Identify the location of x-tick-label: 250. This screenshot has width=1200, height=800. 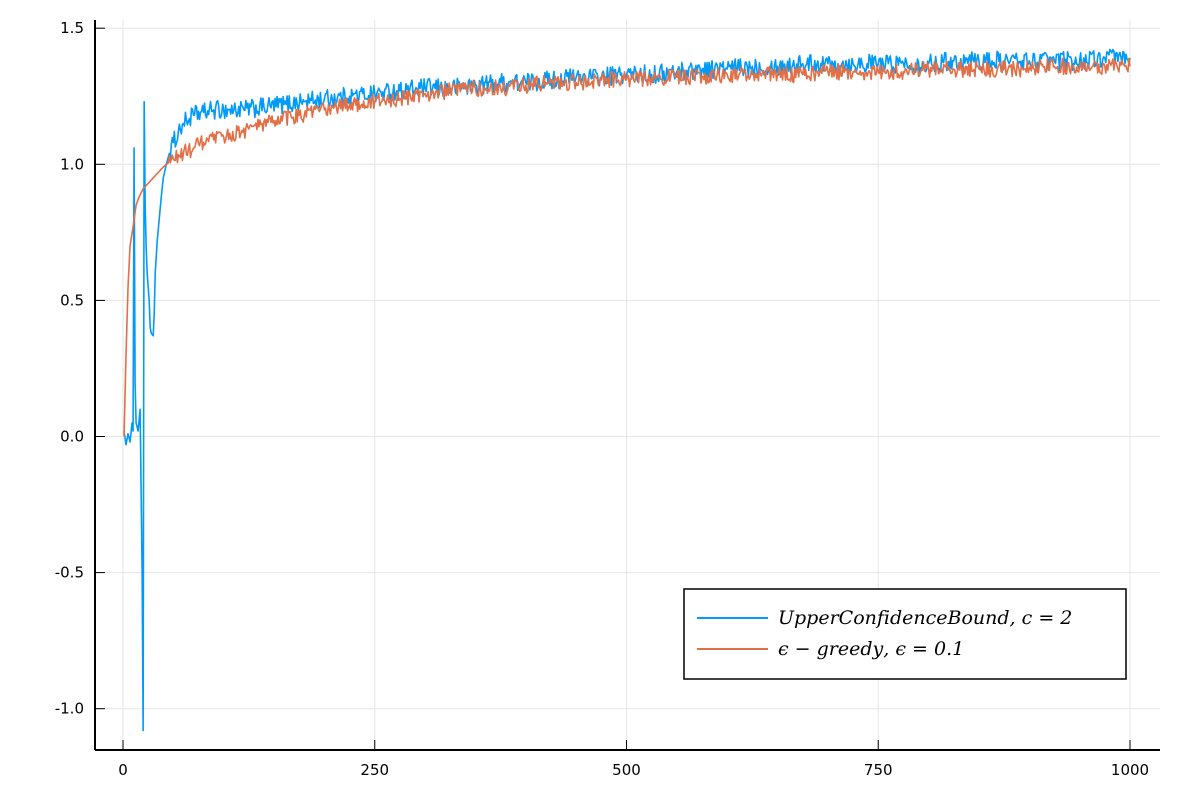
(374, 770).